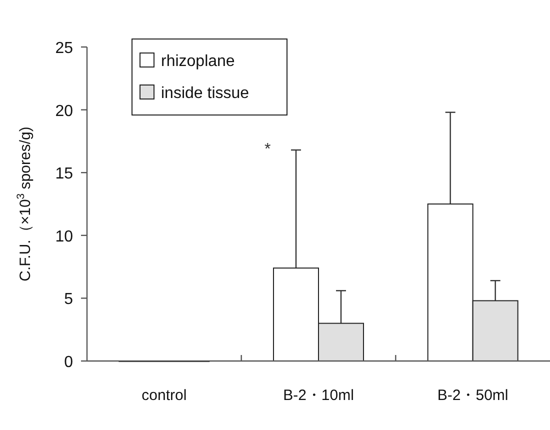 This screenshot has height=430, width=550. I want to click on legend-label: inside tissue, so click(205, 93).